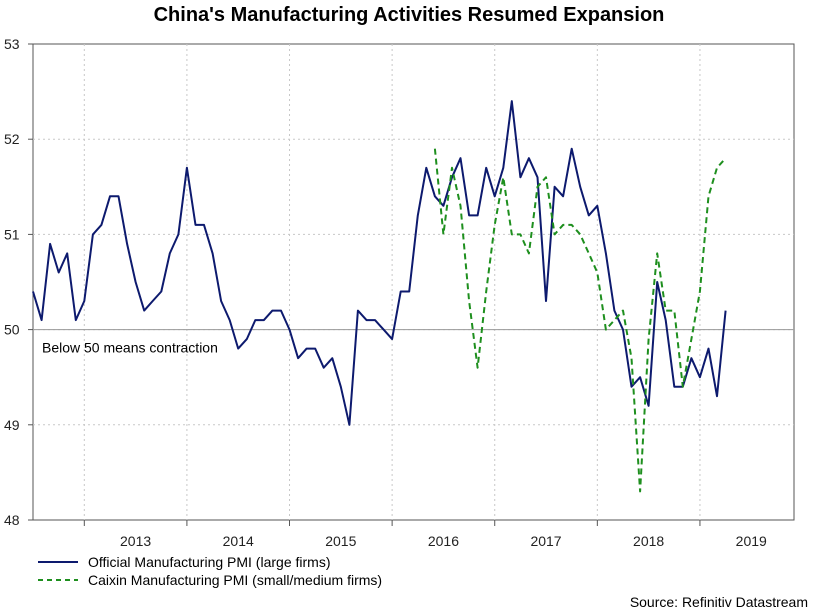  Describe the element at coordinates (135, 541) in the screenshot. I see `x-tick-label: 2013` at that location.